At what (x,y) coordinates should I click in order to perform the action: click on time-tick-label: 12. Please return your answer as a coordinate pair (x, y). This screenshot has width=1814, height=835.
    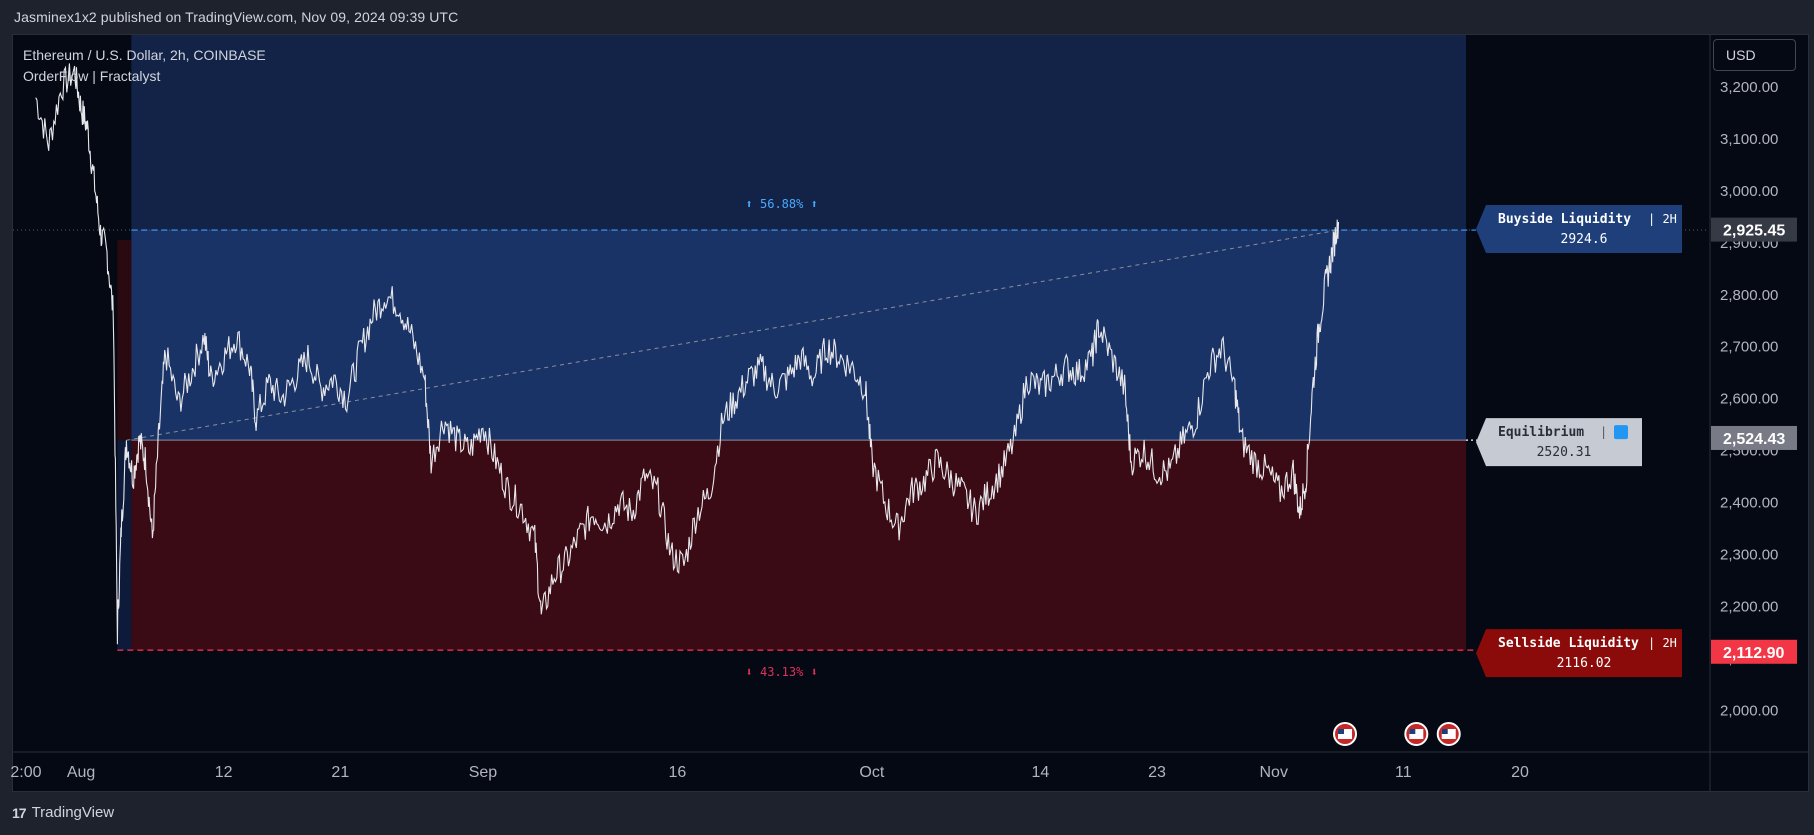
    Looking at the image, I should click on (224, 772).